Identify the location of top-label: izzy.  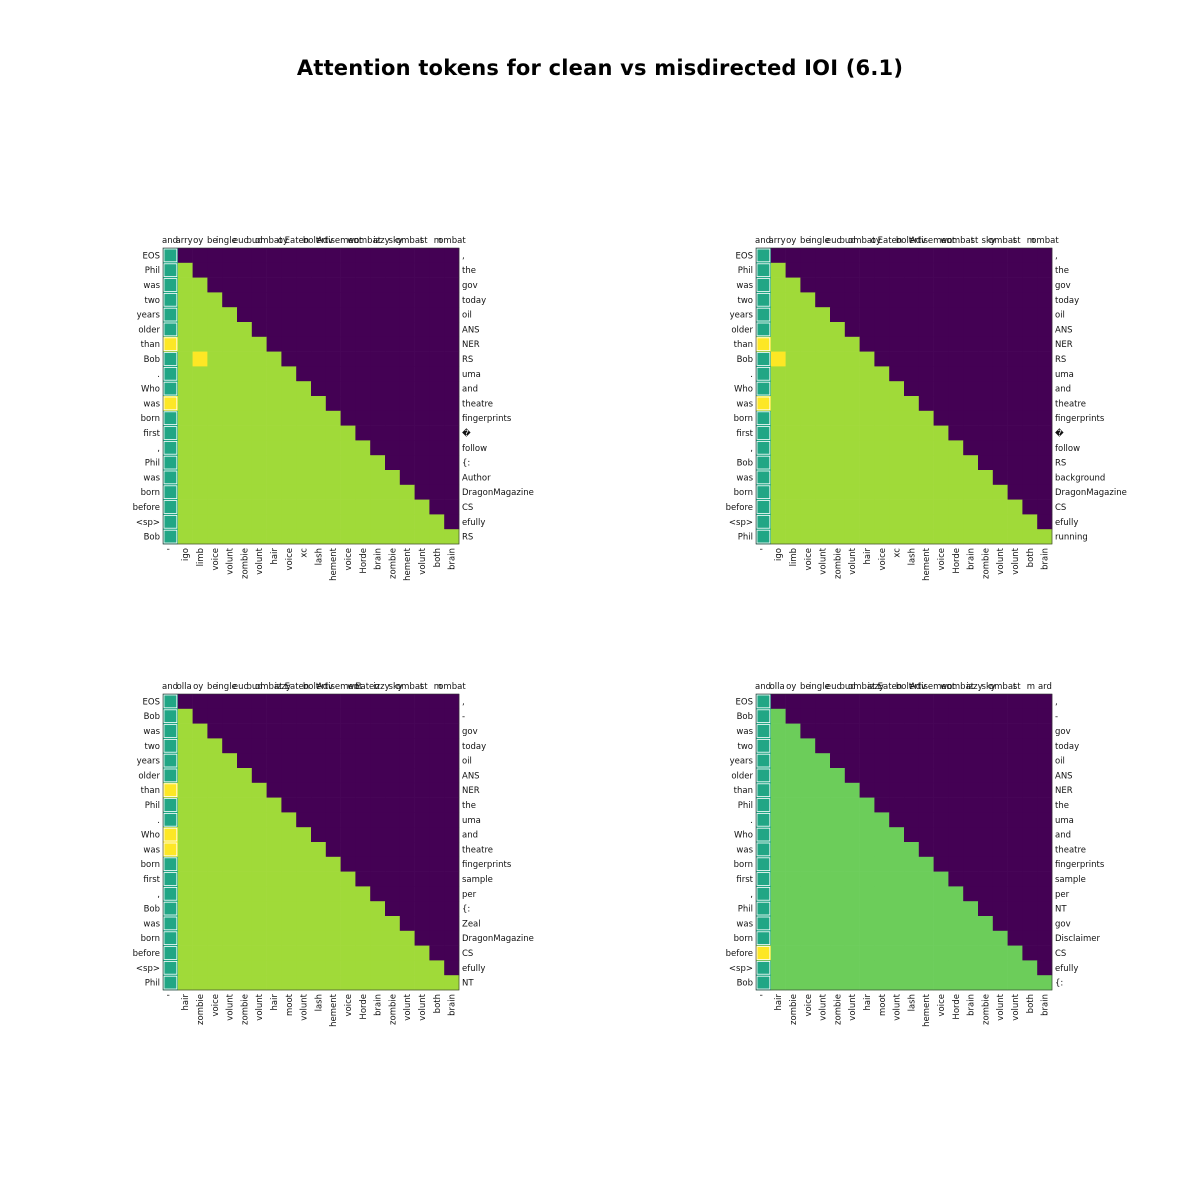
(381, 241).